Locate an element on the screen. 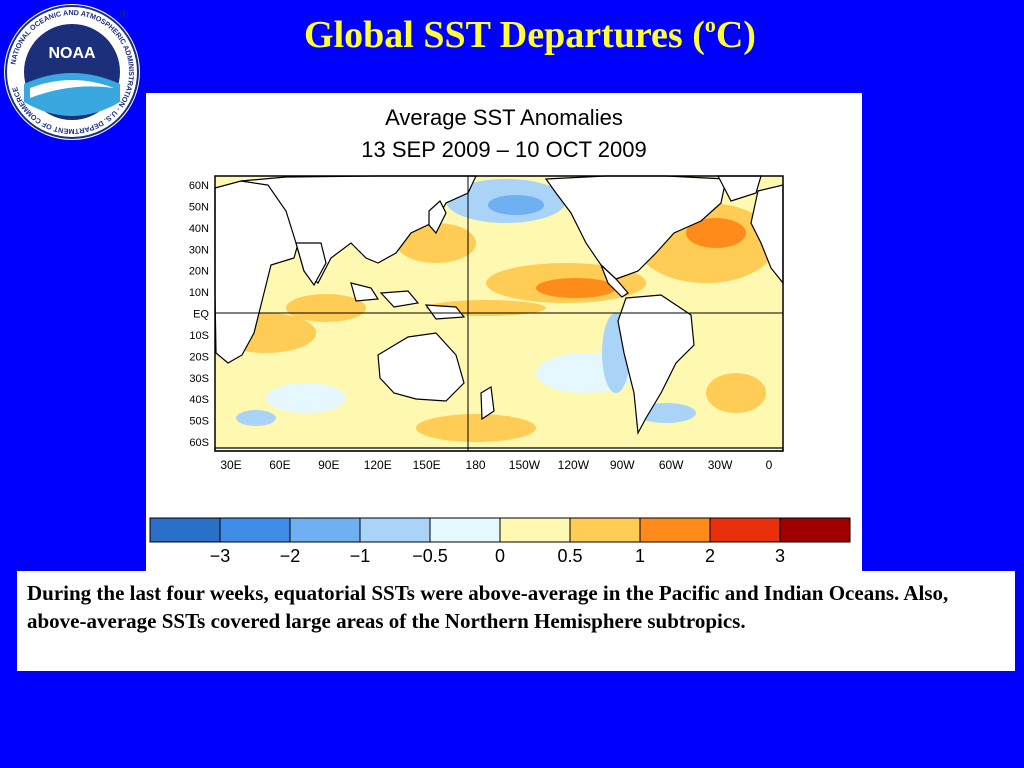 Image resolution: width=1024 pixels, height=768 pixels. lon-label: 120E is located at coordinates (378, 465).